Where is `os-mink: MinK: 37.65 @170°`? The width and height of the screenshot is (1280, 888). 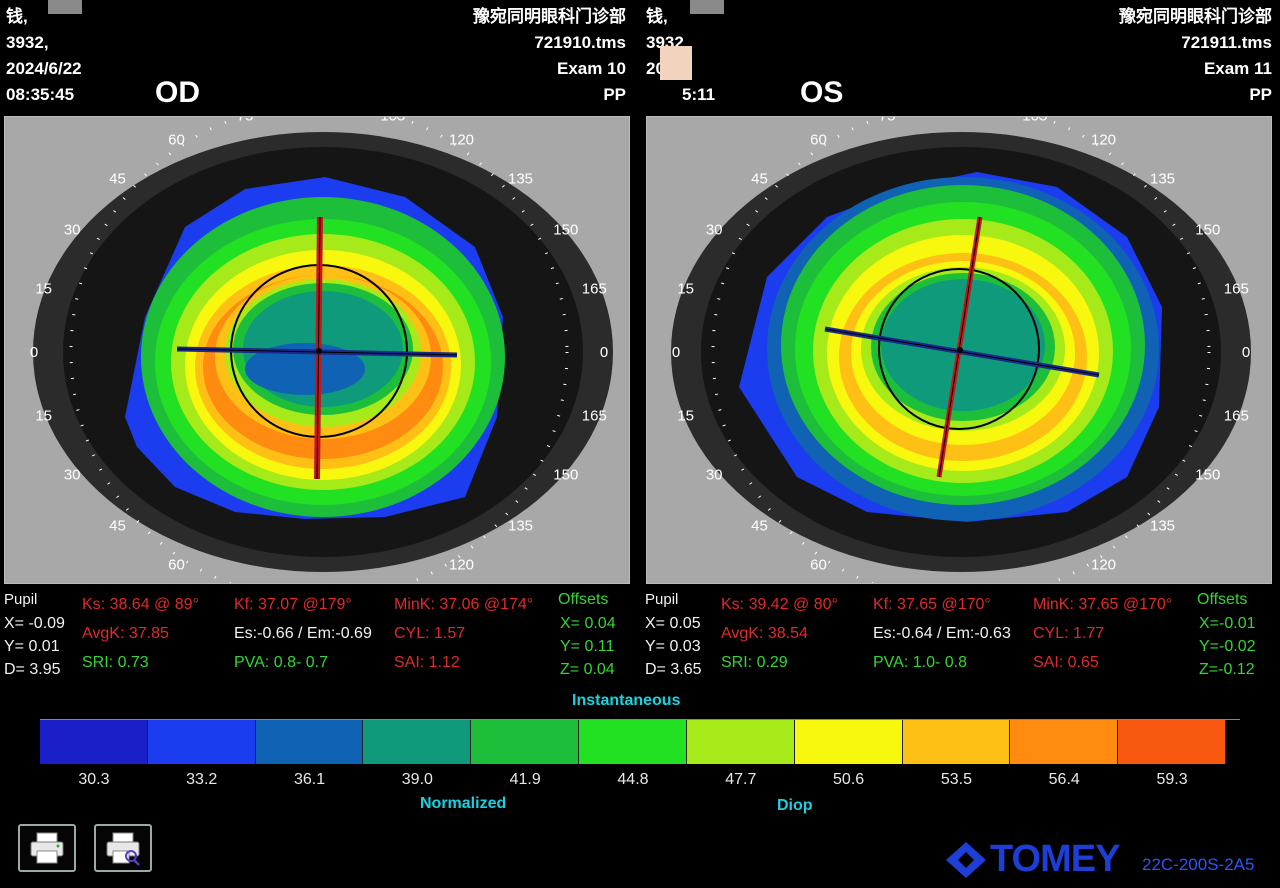
os-mink: MinK: 37.65 @170° is located at coordinates (1103, 604).